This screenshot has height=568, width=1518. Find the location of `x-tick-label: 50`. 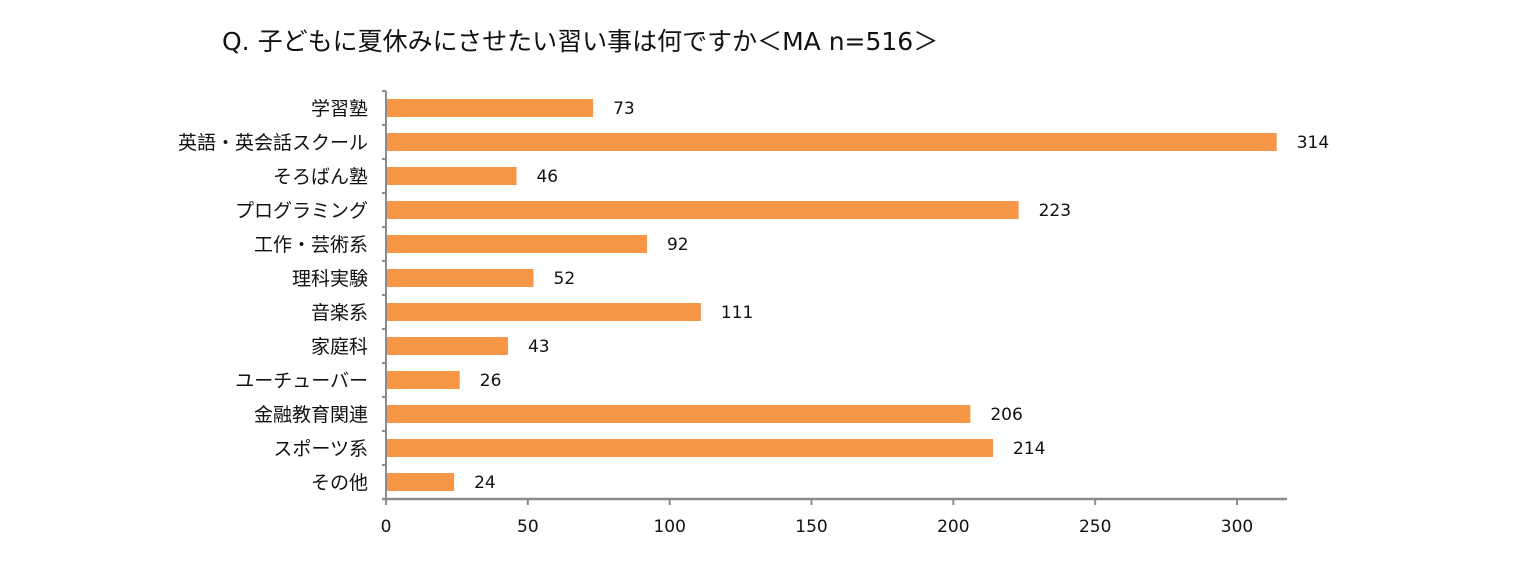

x-tick-label: 50 is located at coordinates (528, 527).